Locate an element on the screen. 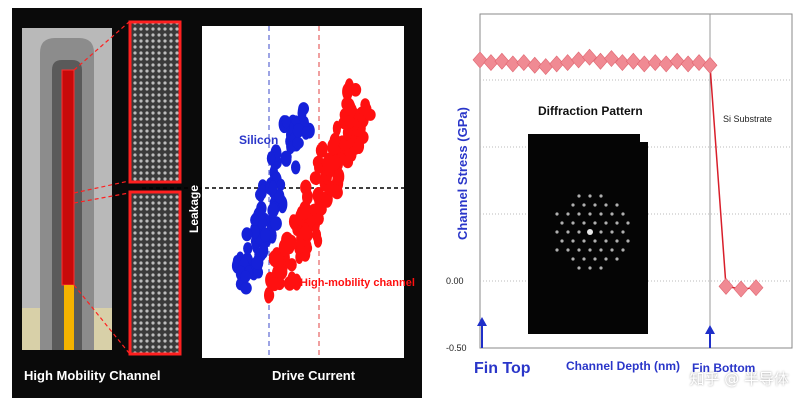 The height and width of the screenshot is (416, 805). tem-image-bottom is located at coordinates (155, 273).